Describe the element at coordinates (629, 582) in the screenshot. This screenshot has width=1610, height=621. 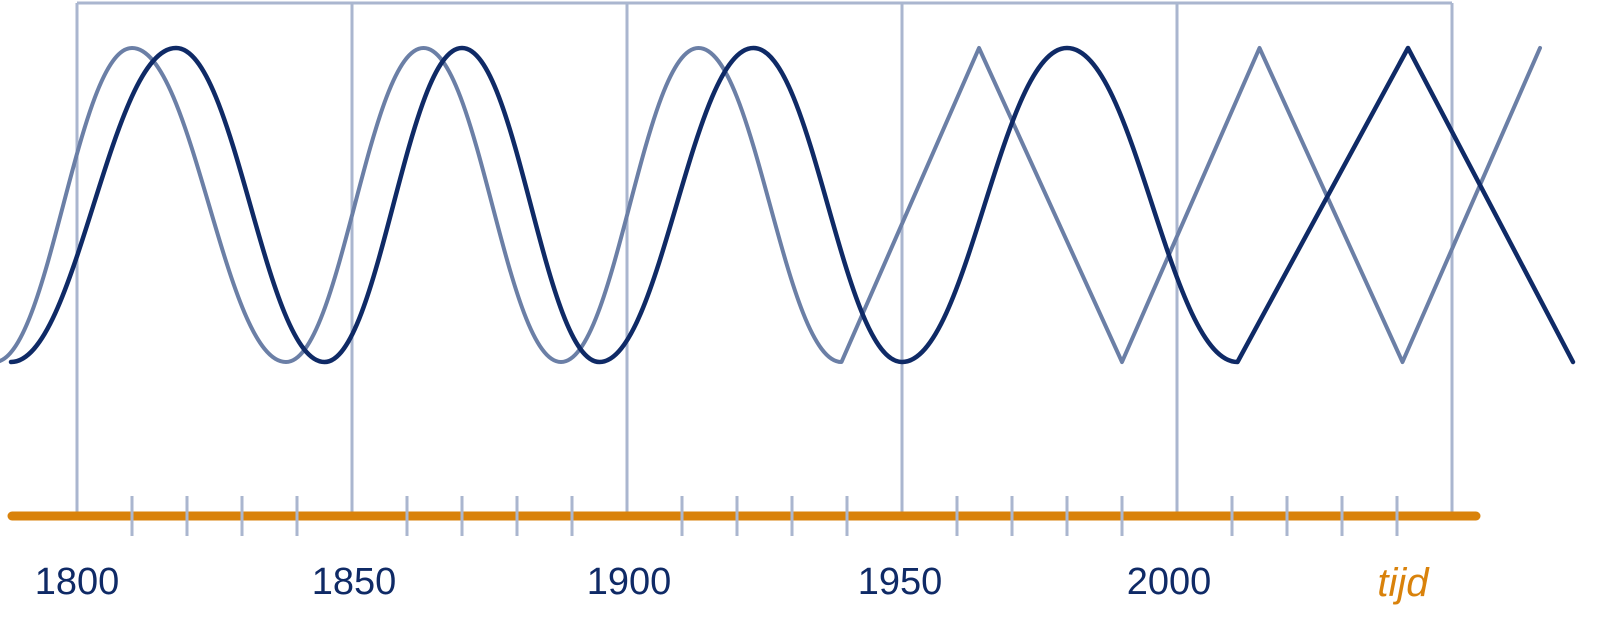
I see `year-label-1900: 1900` at that location.